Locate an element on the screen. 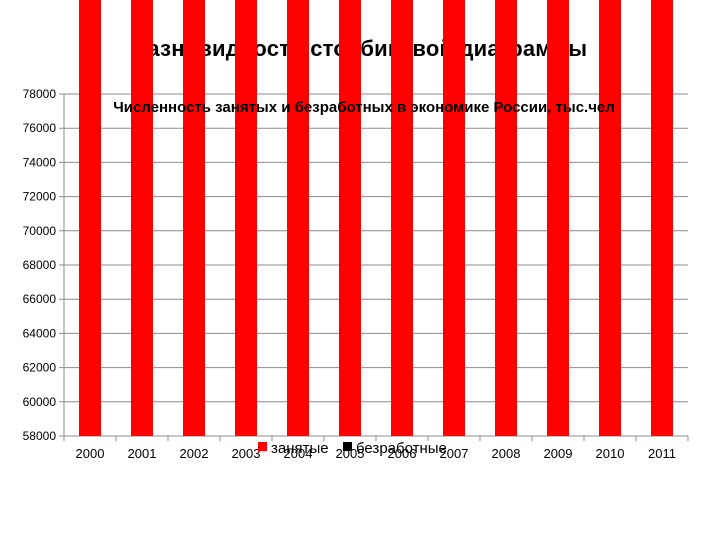 This screenshot has height=540, width=720. bar-employed-2002 is located at coordinates (194, 218).